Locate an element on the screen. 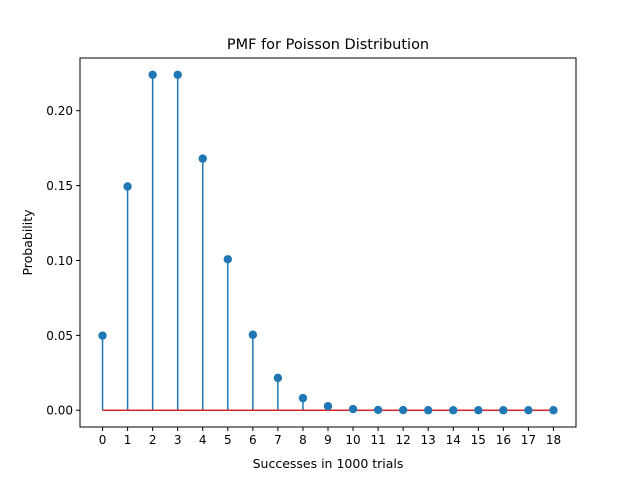 The height and width of the screenshot is (480, 640). x-tick-label: 7 is located at coordinates (278, 440).